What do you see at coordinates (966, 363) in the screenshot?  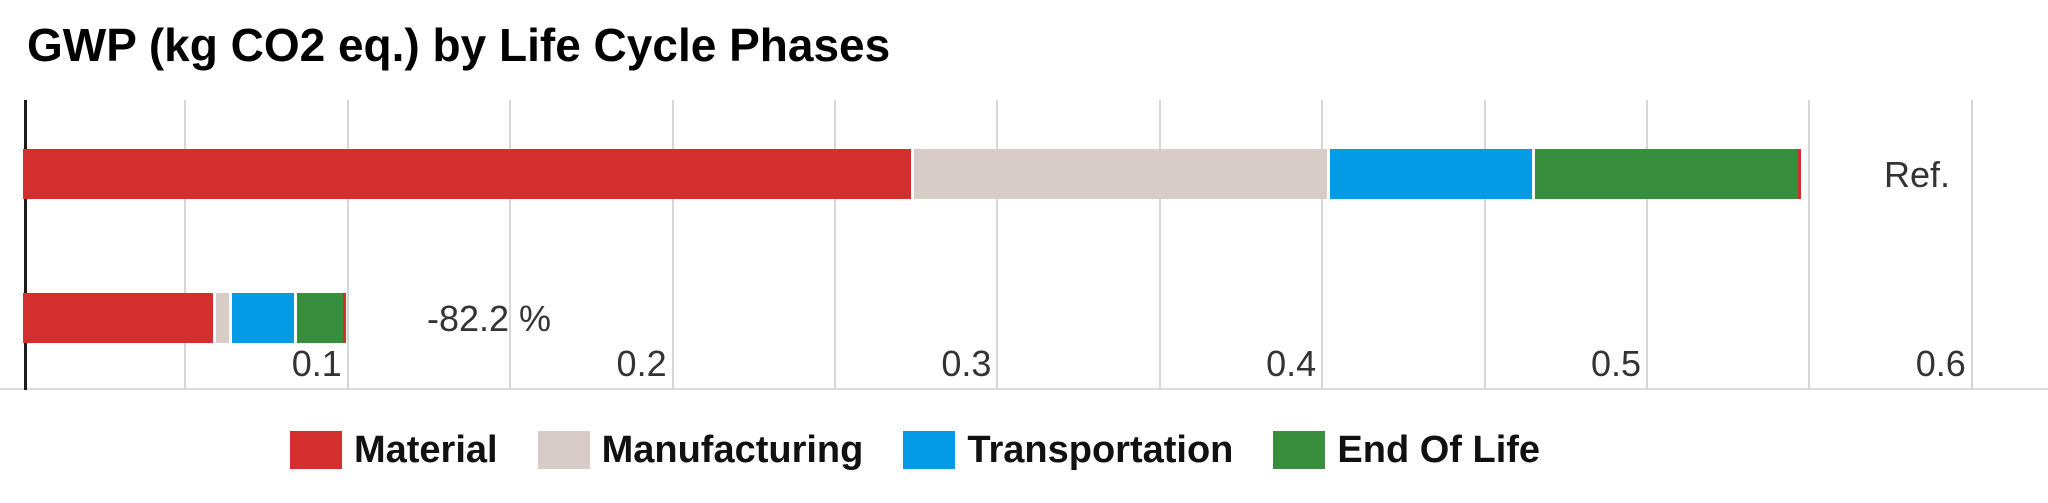 I see `x-tick-label: 0.3` at bounding box center [966, 363].